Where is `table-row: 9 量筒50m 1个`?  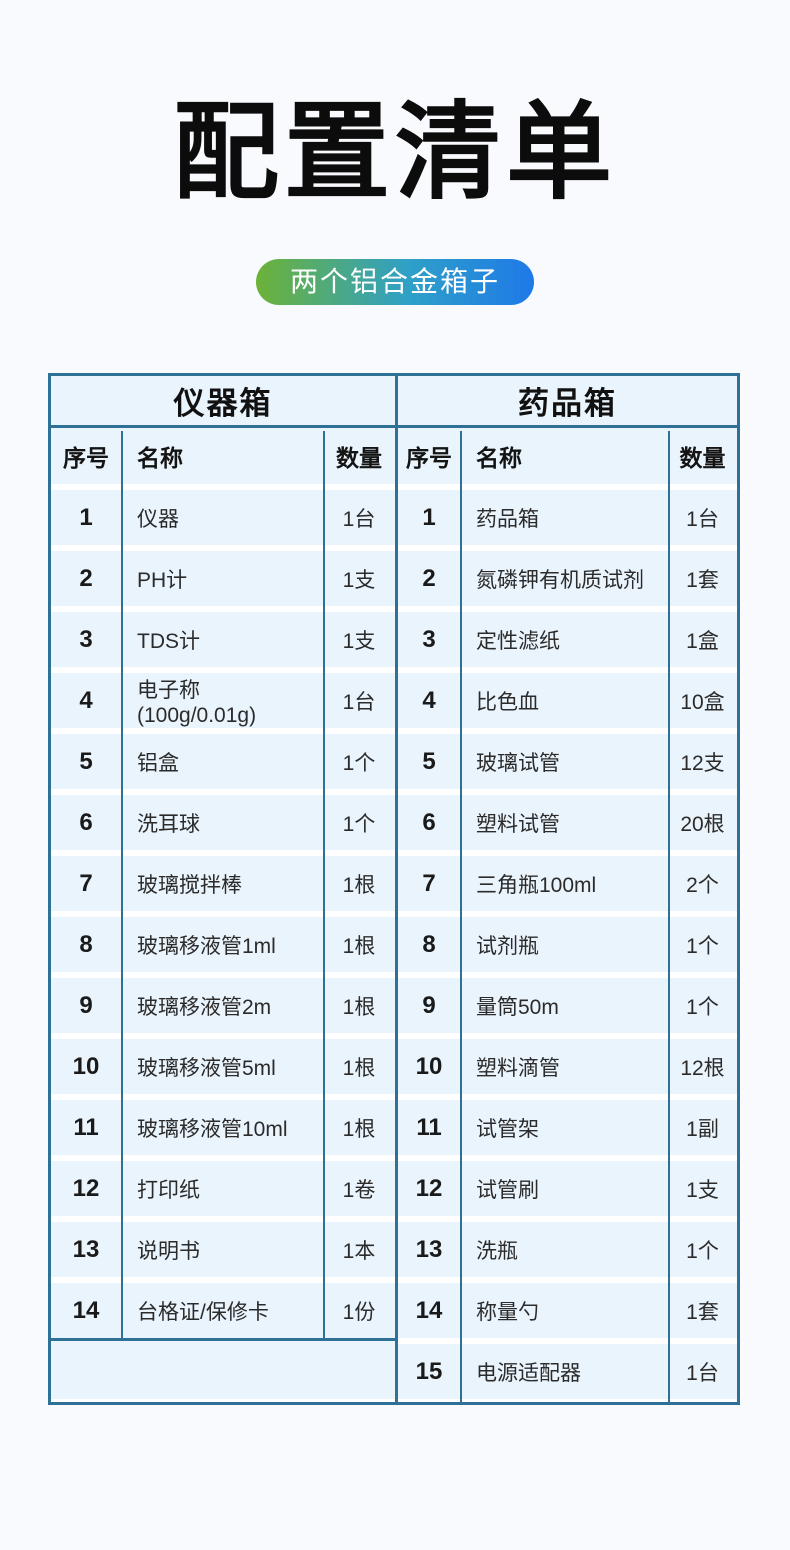
table-row: 9 量筒50m 1个 is located at coordinates (567, 1005).